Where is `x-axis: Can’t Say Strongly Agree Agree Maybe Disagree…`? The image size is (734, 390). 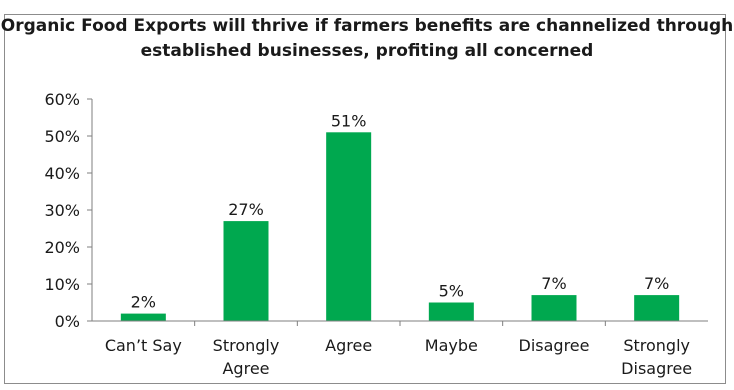
x-axis: Can’t Say Strongly Agree Agree Maybe Disagree… is located at coordinates (400, 349).